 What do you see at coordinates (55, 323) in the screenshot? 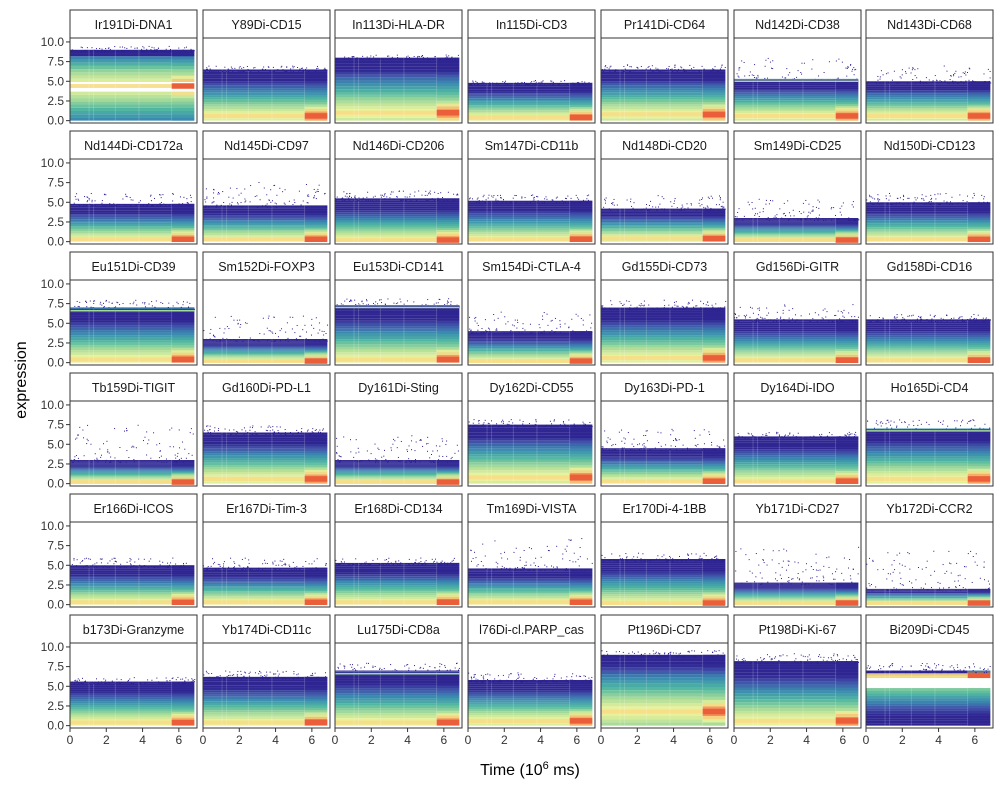
I see `y-tick-label: 5.0` at bounding box center [55, 323].